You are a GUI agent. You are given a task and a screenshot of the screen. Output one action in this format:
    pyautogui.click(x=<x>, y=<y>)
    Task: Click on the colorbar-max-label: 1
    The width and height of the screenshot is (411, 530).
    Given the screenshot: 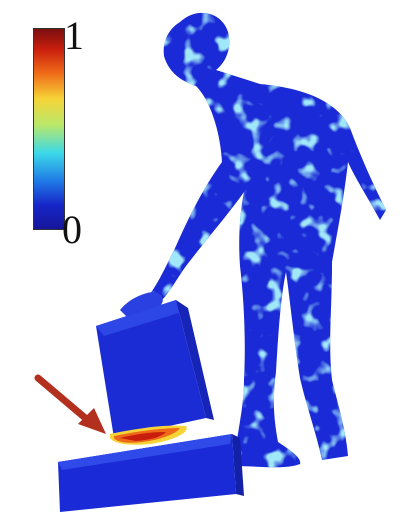 What is the action you would take?
    pyautogui.click(x=74, y=35)
    